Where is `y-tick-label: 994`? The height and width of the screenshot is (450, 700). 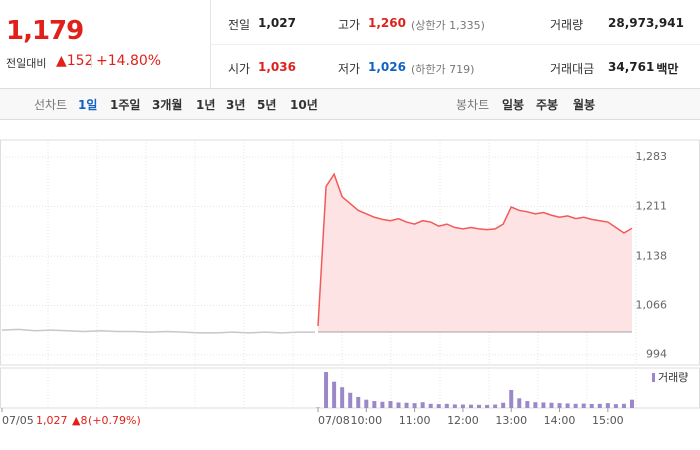
y-tick-label: 994 is located at coordinates (656, 354).